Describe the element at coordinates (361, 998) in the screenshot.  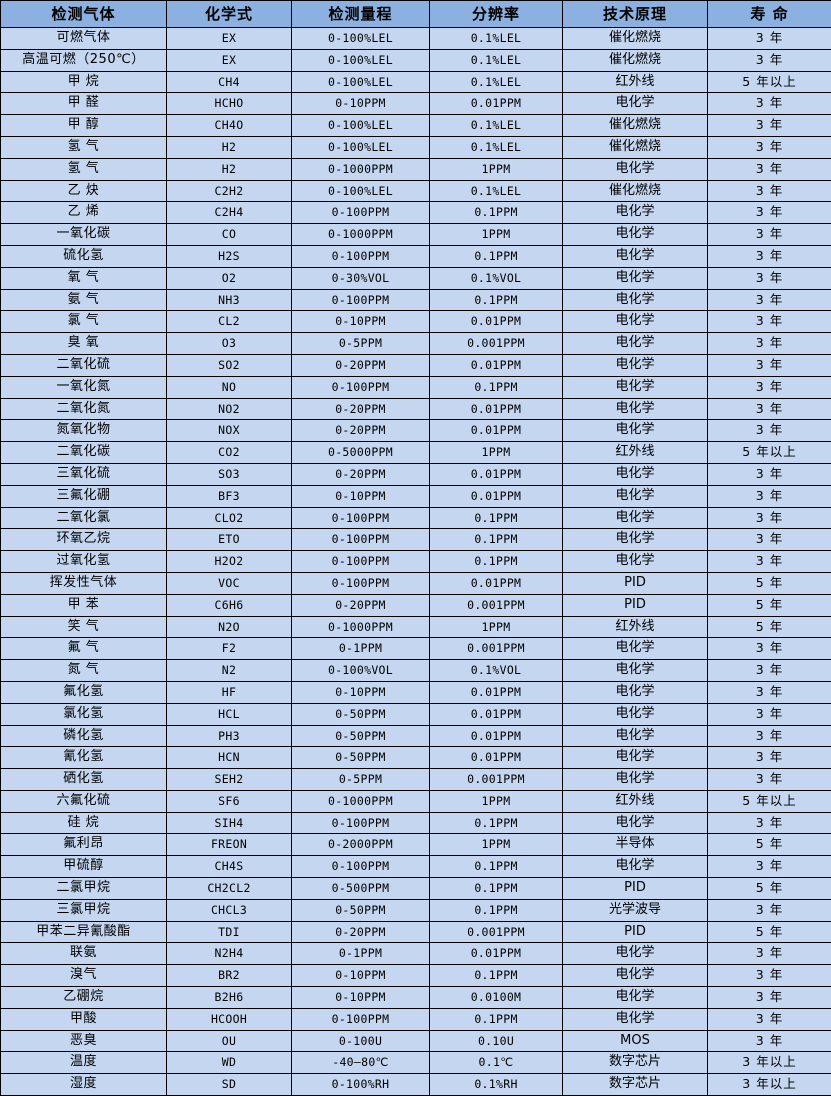
I see `cell-detection-range: 0-10PPM` at that location.